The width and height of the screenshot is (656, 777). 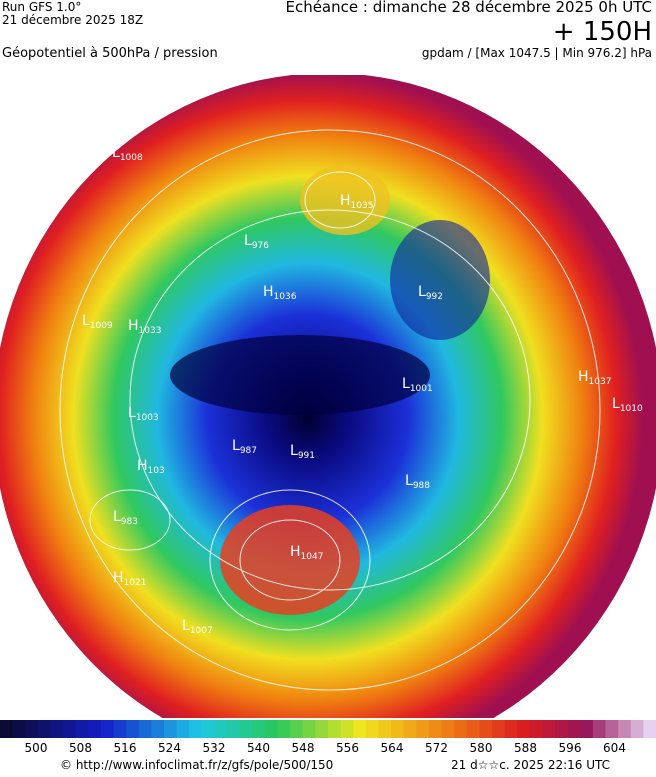 What do you see at coordinates (436, 748) in the screenshot?
I see `colorbar-label: 572` at bounding box center [436, 748].